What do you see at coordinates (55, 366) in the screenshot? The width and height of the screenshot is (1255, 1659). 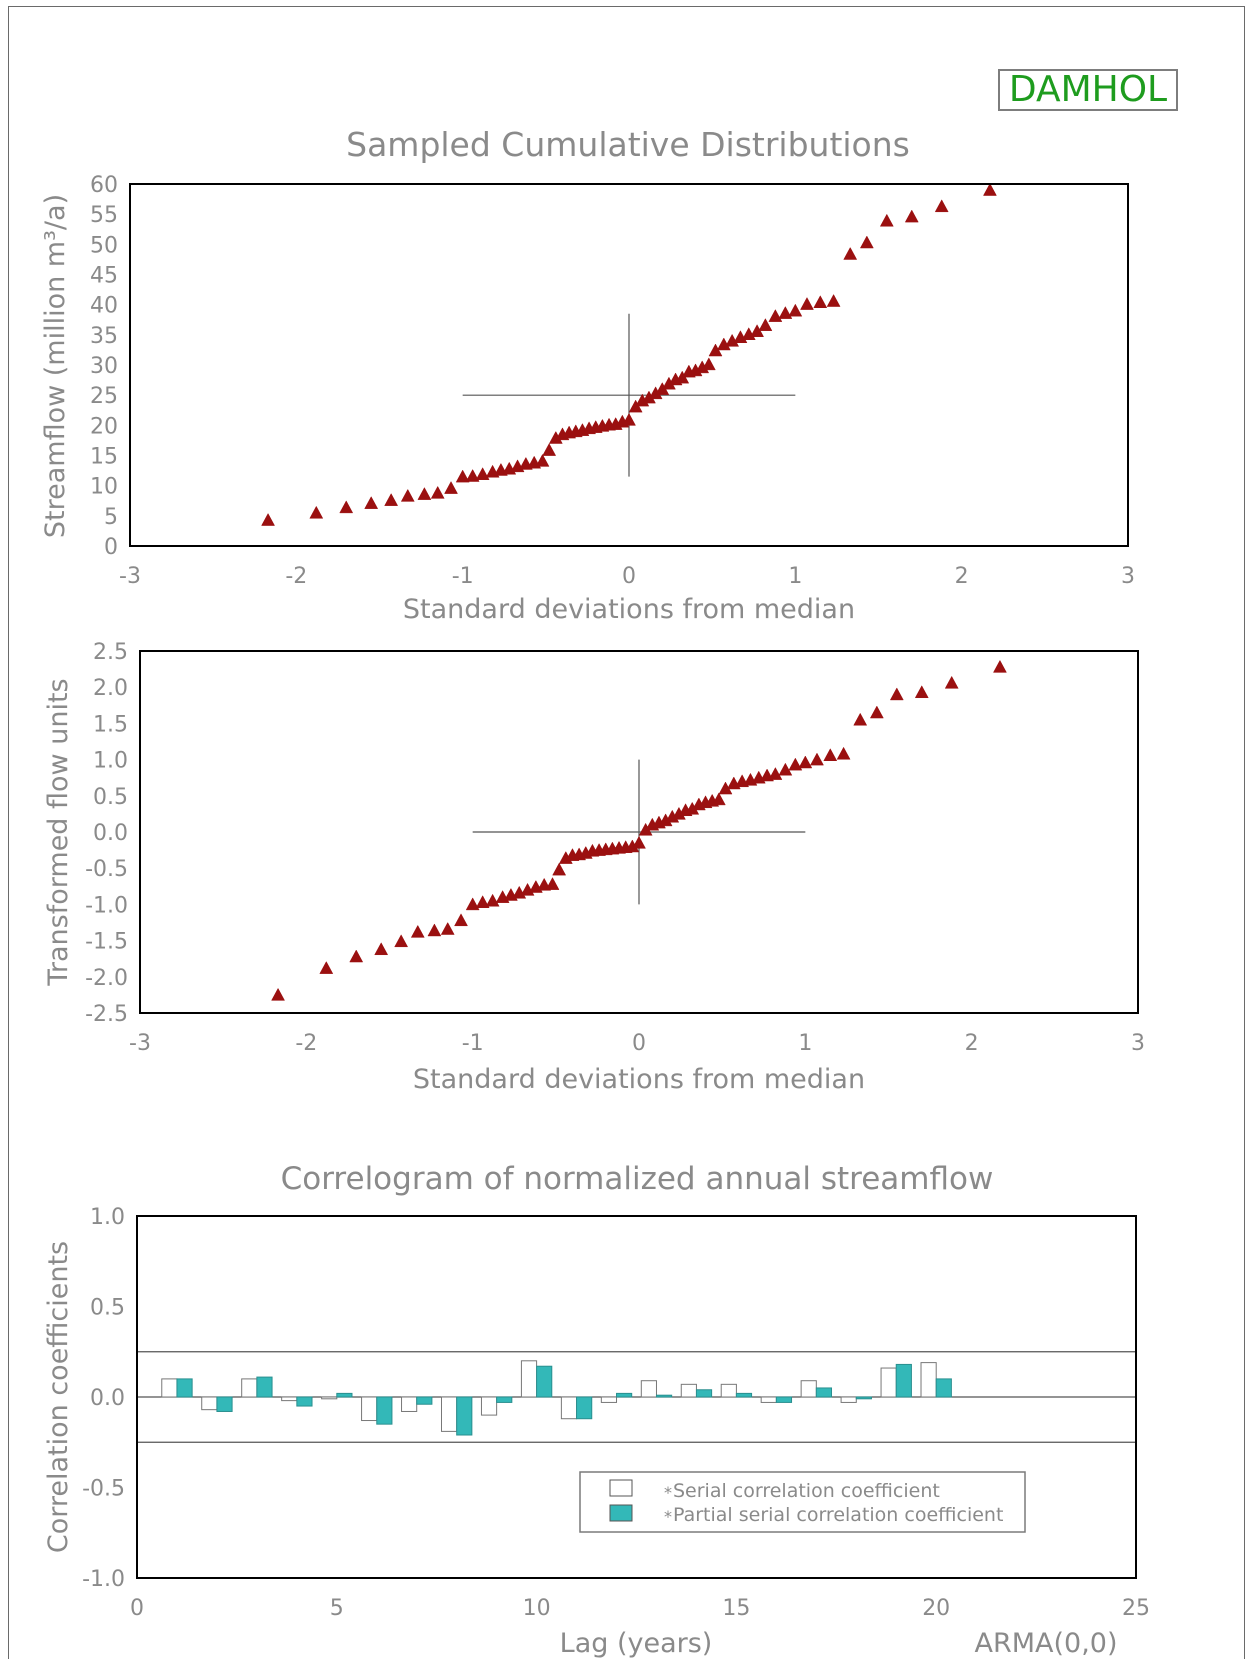 I see `y-axis-label: Streamflow (million m³/a)` at bounding box center [55, 366].